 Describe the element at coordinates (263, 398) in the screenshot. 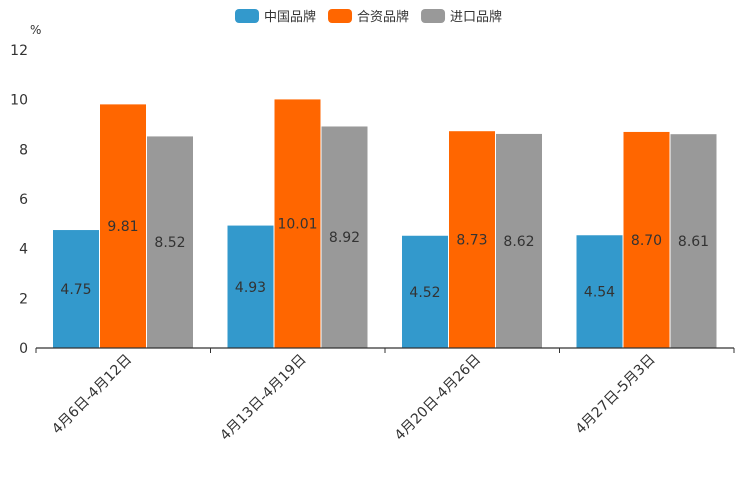

I see `x-tick-label: 4月13日-4月19日` at that location.